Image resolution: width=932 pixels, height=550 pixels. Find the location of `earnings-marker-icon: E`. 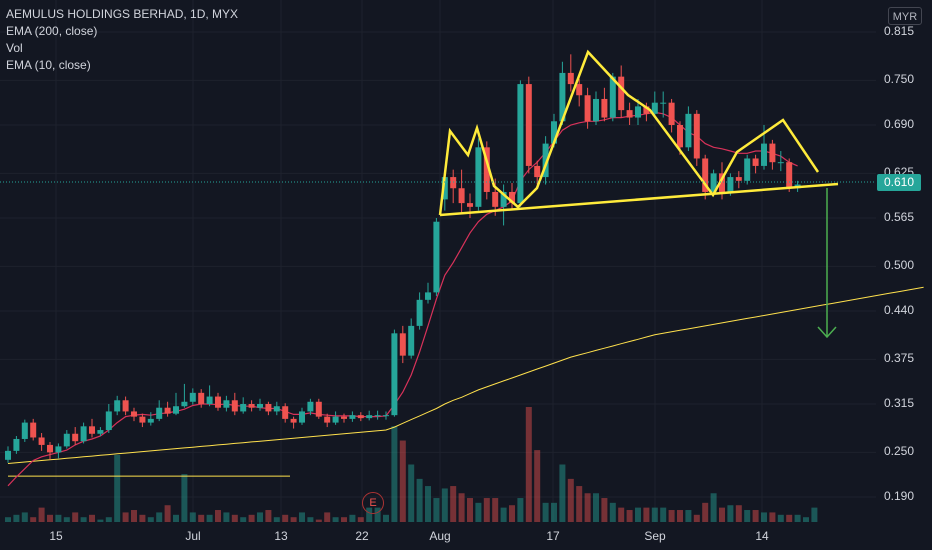

earnings-marker-icon: E is located at coordinates (373, 503).